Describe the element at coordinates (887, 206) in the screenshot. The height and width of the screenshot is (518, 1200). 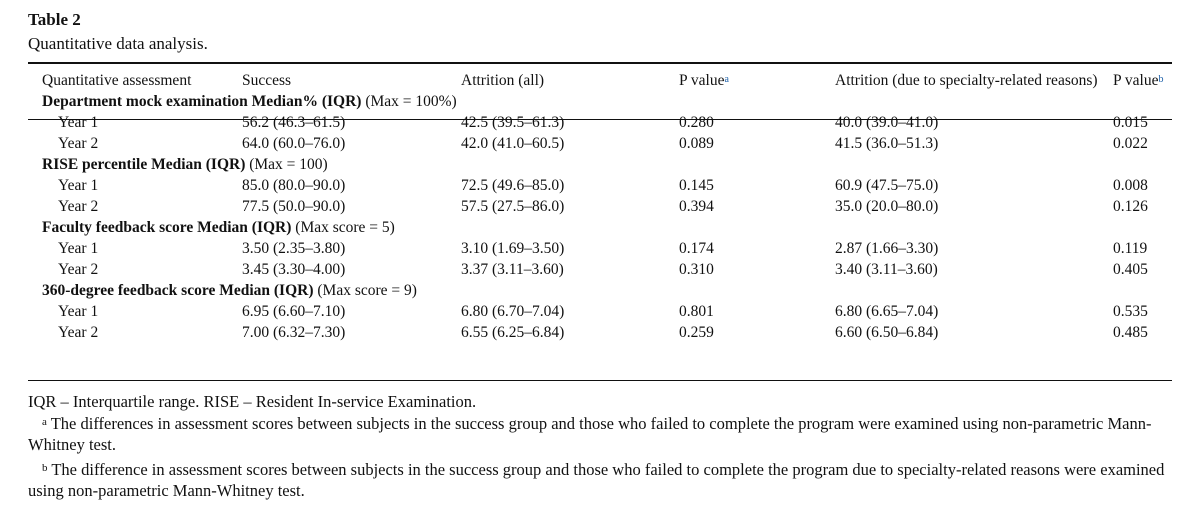
I see `cell-attrition-specialty: 35.0 (20.0–80.0)` at that location.